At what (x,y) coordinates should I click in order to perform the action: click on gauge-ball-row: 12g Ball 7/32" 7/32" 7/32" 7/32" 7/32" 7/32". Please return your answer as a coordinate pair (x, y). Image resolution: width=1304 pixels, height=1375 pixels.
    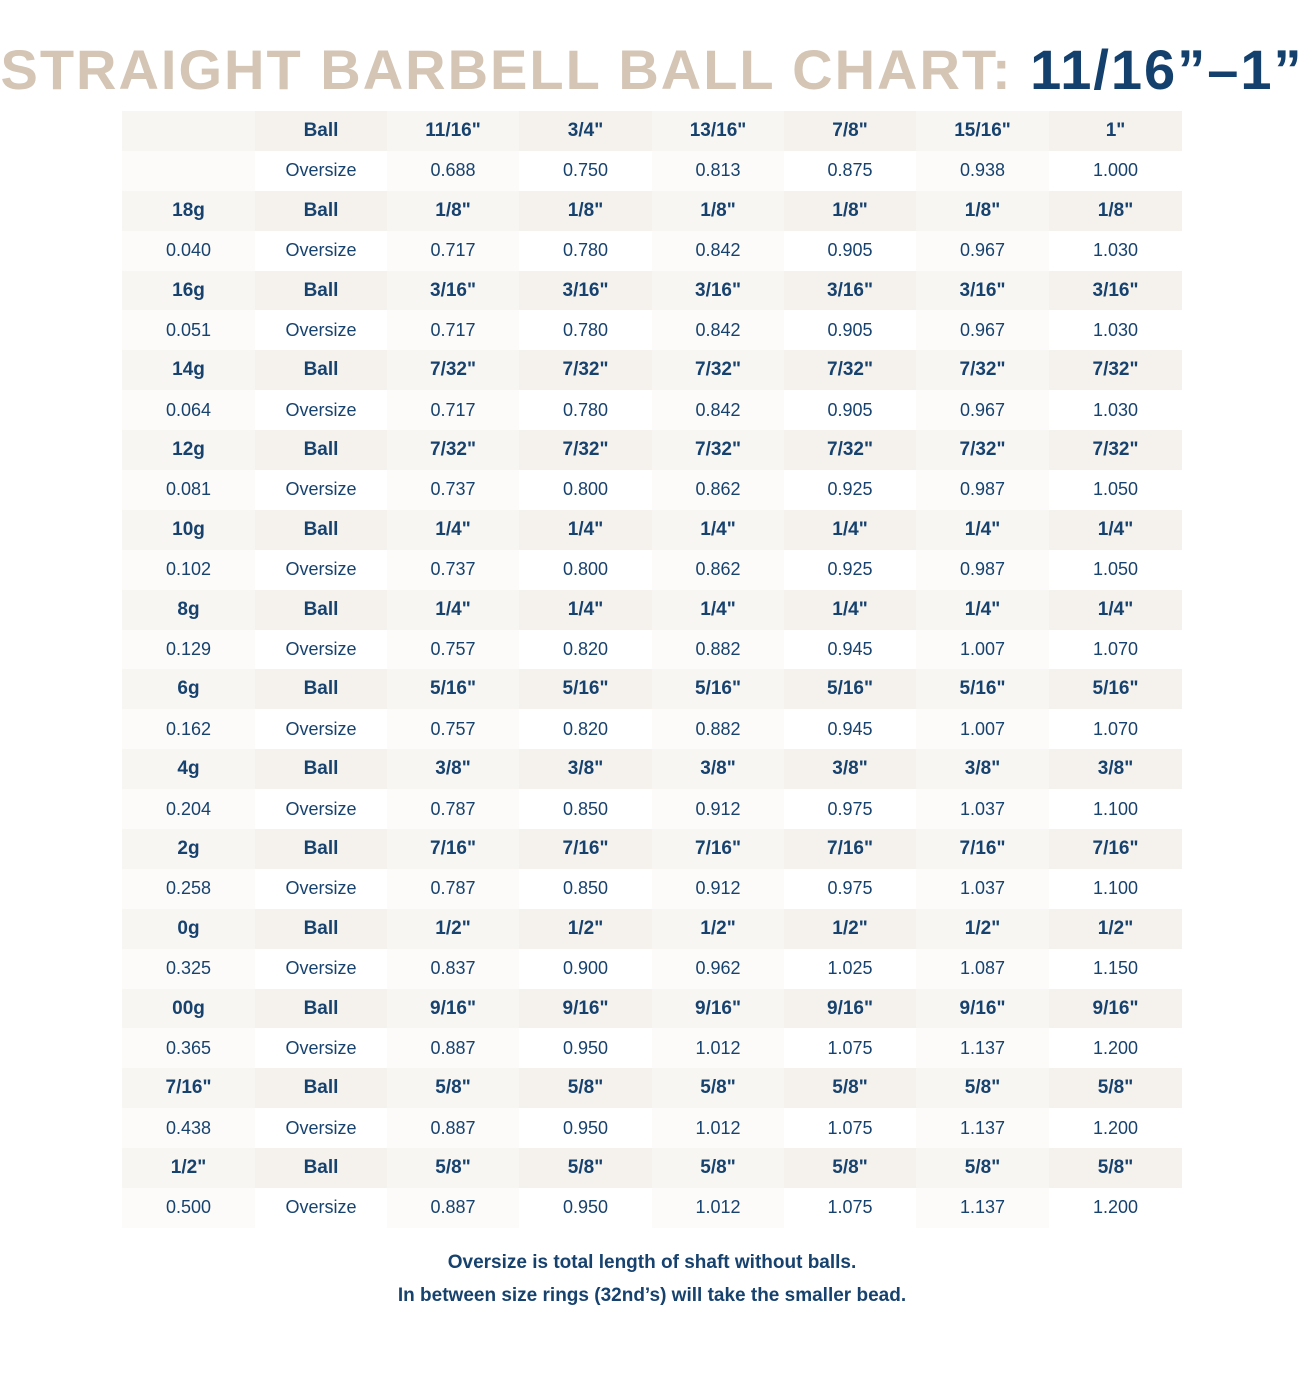
    Looking at the image, I should click on (652, 450).